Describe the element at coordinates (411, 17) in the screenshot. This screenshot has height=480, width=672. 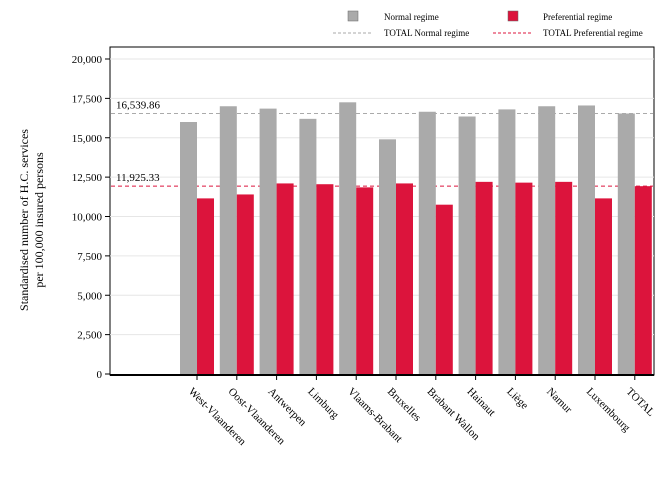
I see `legend-label-normal: Normal regime` at that location.